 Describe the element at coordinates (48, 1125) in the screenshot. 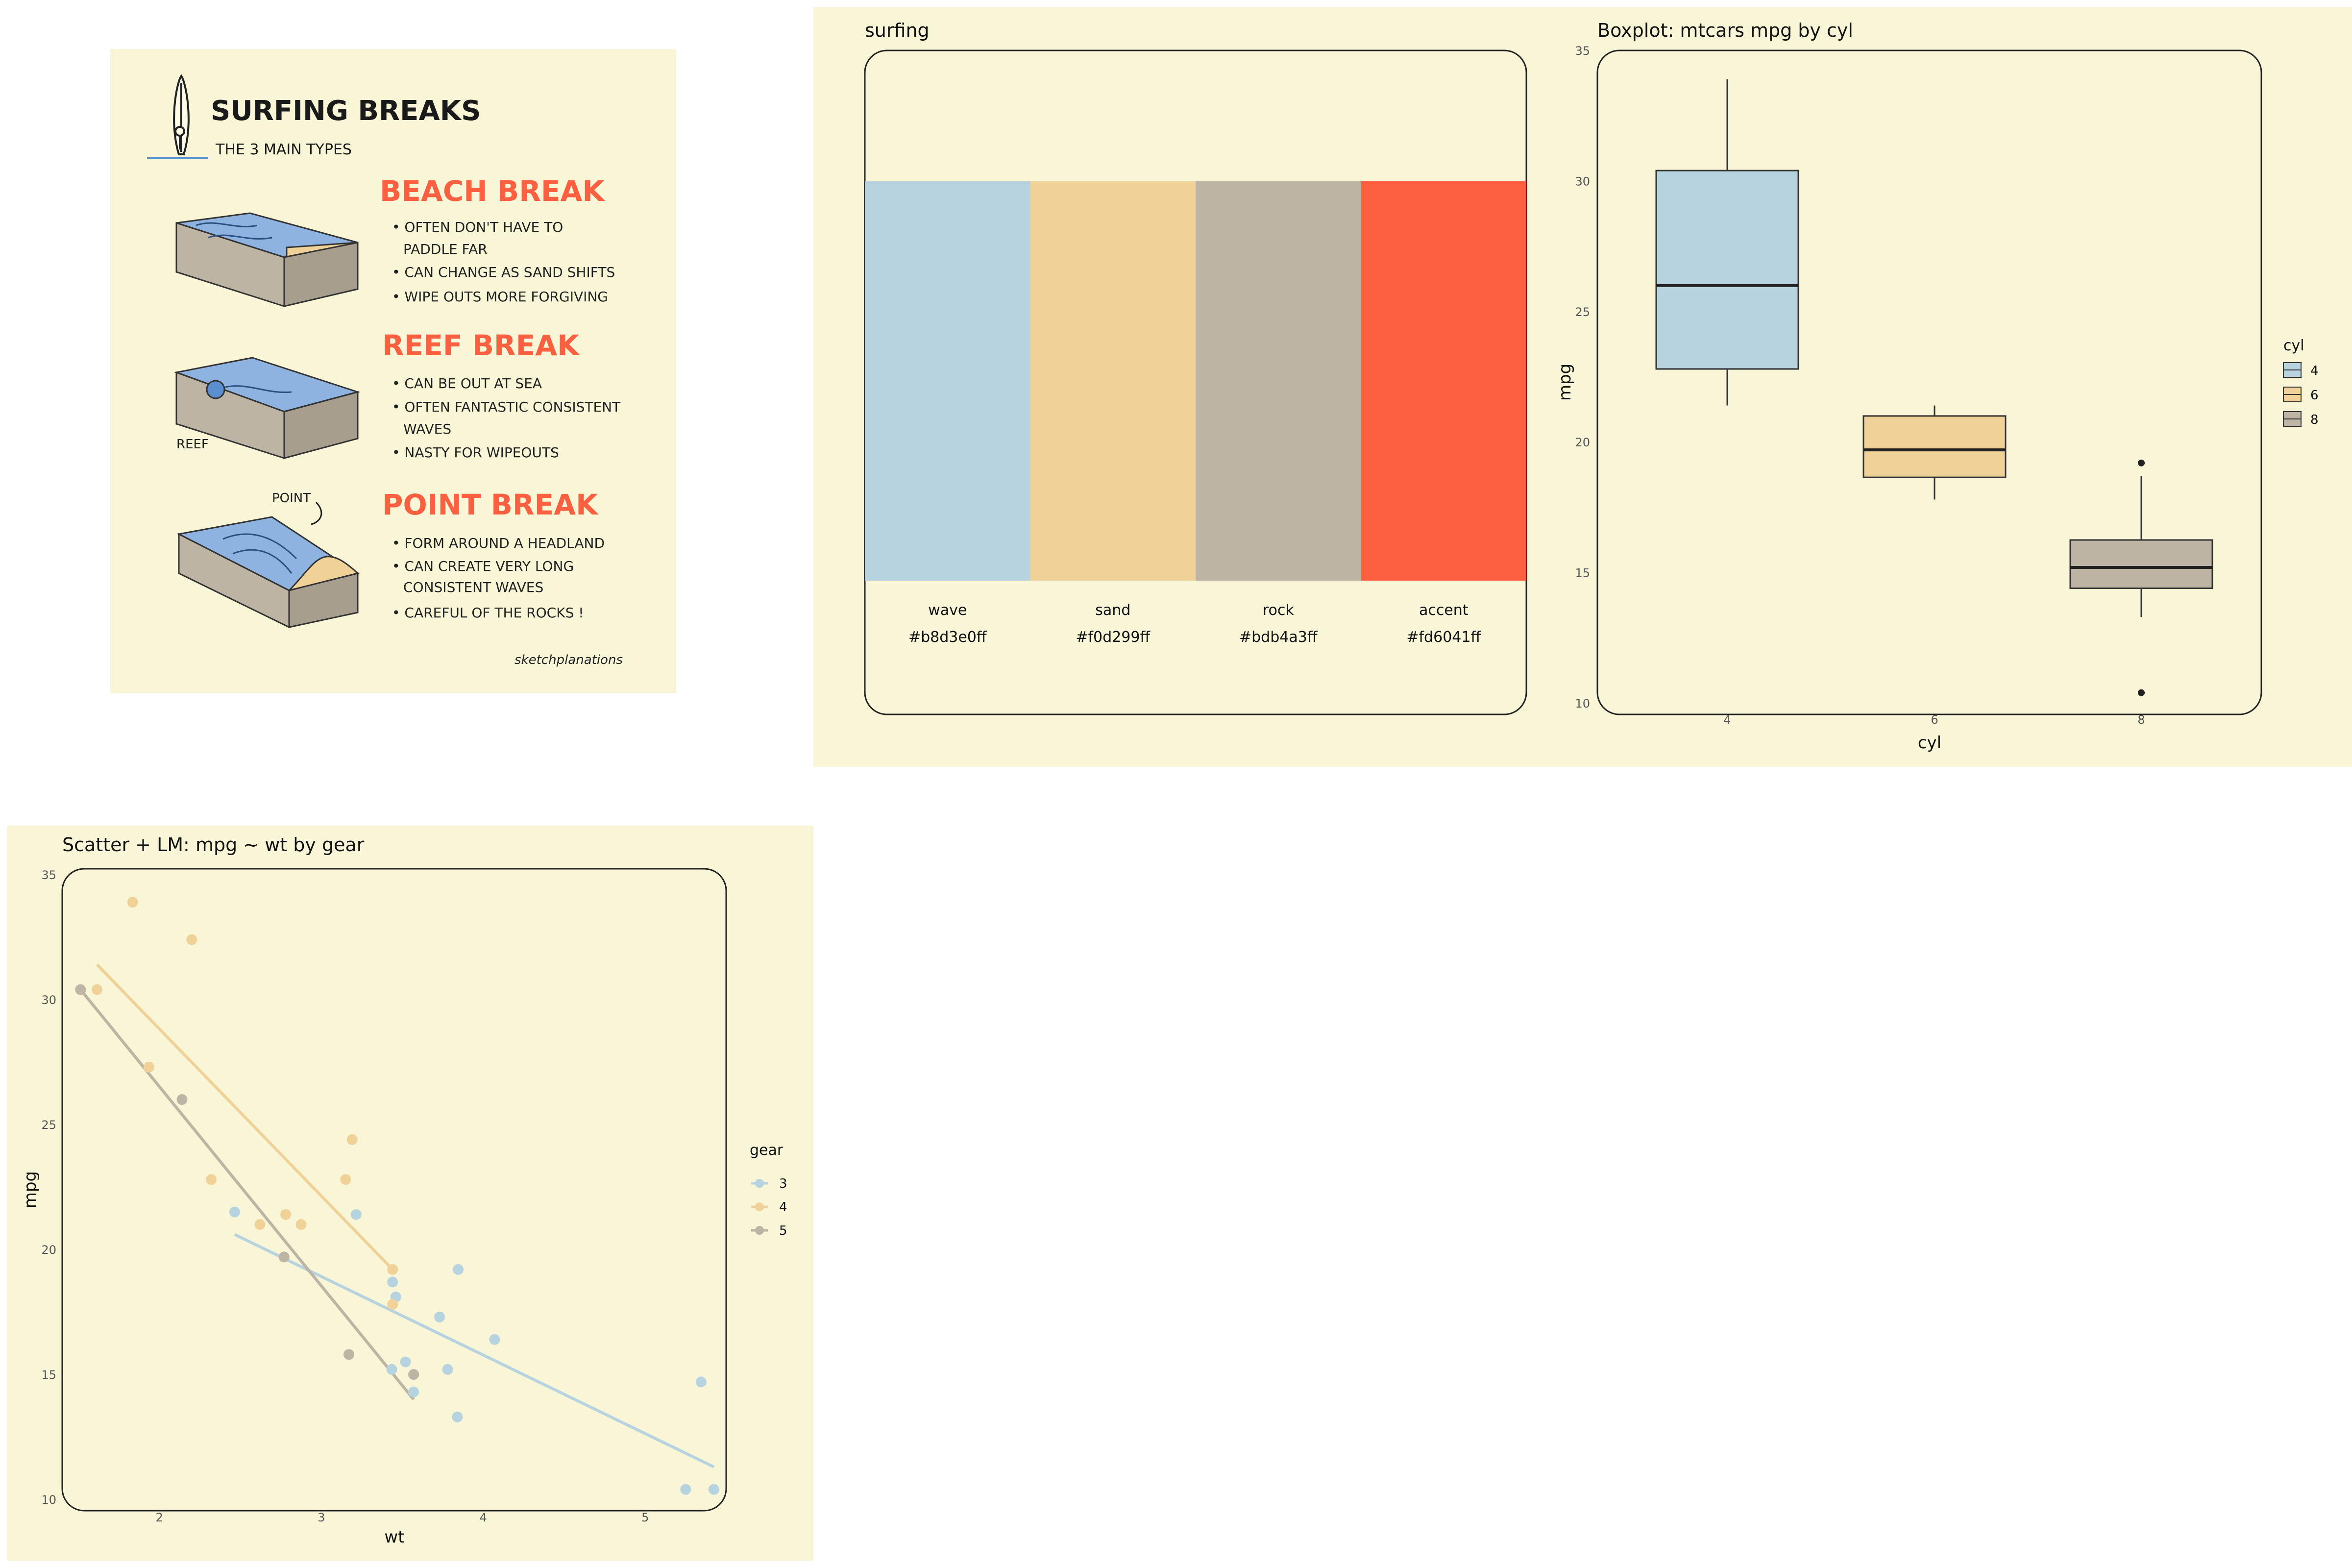

I see `scatter-y-tick-label: 25` at that location.